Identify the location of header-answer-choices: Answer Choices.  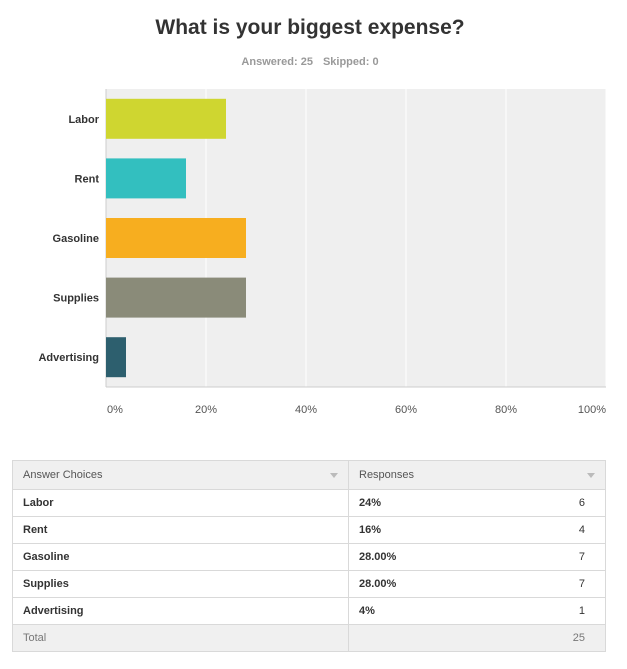
(180, 475).